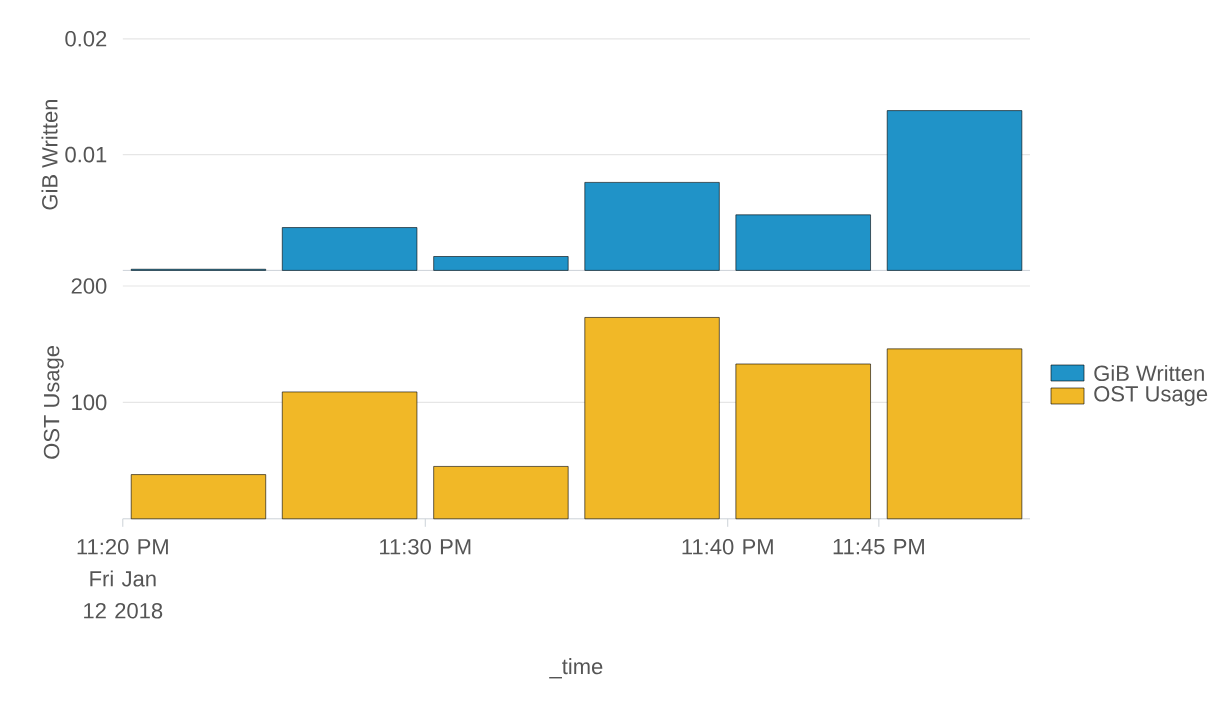 This screenshot has width=1229, height=724. I want to click on x-tick-label: 11:40 PM, so click(727, 547).